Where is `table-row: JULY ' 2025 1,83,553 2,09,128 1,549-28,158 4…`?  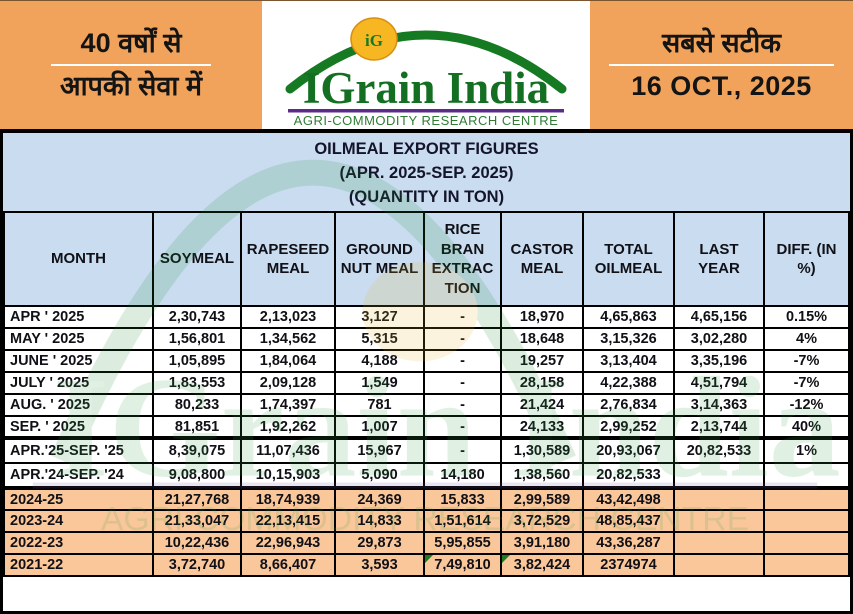 table-row: JULY ' 2025 1,83,553 2,09,128 1,549-28,158 4… is located at coordinates (426, 383).